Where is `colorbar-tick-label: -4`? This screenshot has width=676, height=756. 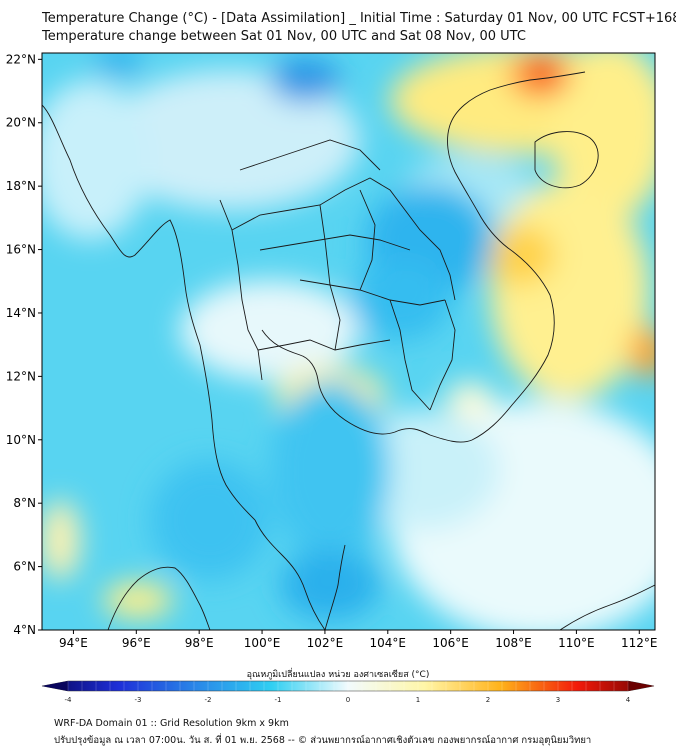
colorbar-tick-label: -4 is located at coordinates (69, 700).